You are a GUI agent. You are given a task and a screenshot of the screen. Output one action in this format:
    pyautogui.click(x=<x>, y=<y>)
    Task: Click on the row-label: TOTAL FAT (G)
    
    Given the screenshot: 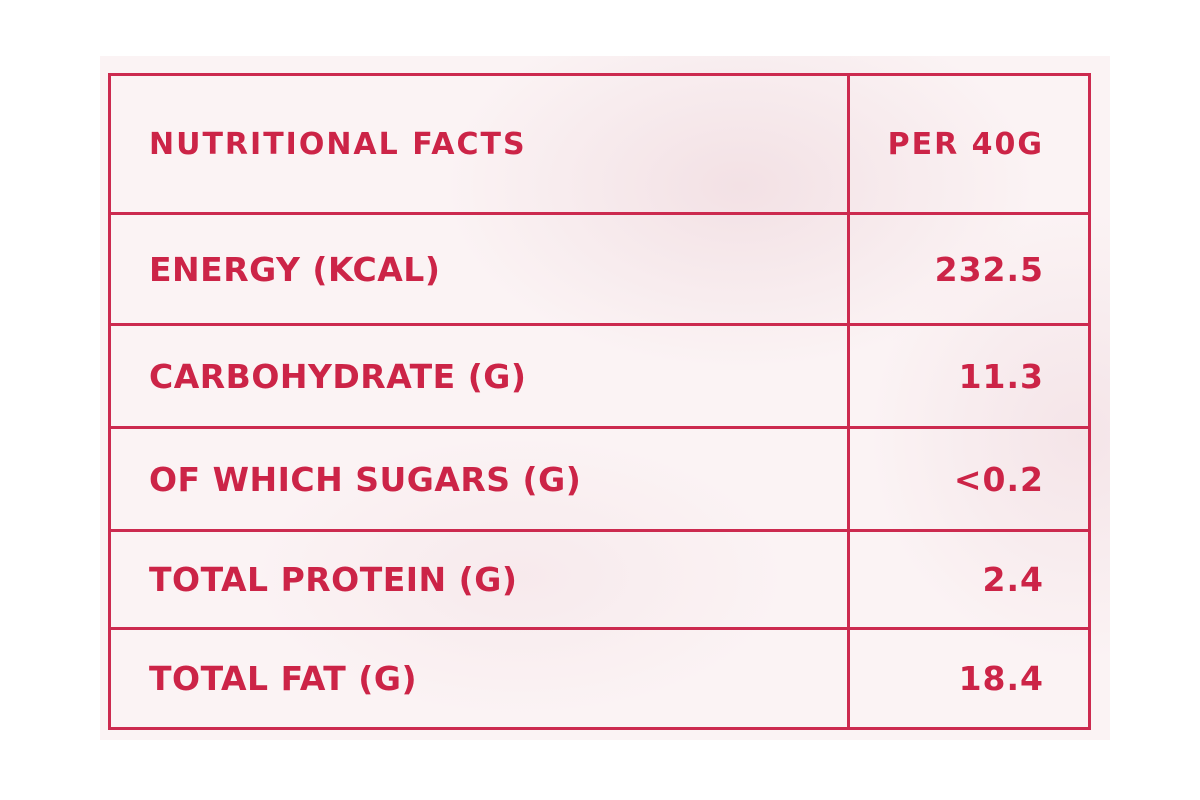 What is the action you would take?
    pyautogui.click(x=283, y=678)
    